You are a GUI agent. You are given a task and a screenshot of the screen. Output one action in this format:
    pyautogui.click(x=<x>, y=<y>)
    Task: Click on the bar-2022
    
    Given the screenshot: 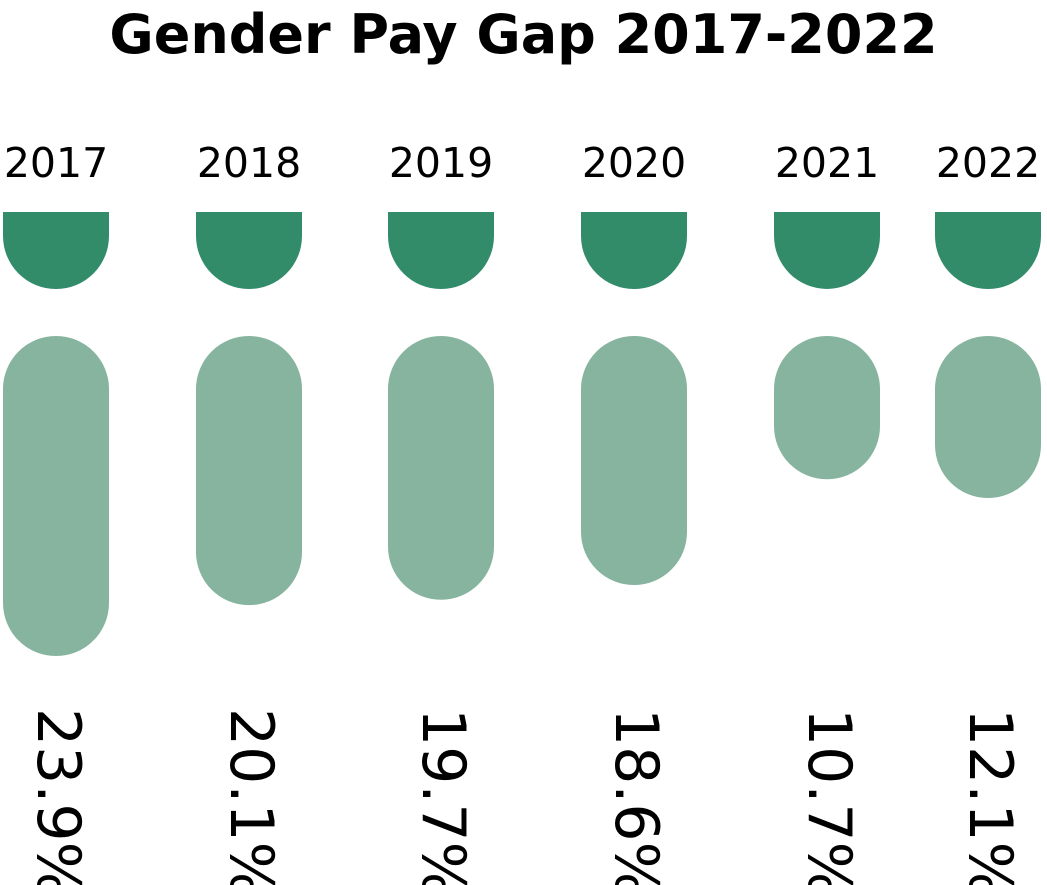 What is the action you would take?
    pyautogui.click(x=988, y=417)
    